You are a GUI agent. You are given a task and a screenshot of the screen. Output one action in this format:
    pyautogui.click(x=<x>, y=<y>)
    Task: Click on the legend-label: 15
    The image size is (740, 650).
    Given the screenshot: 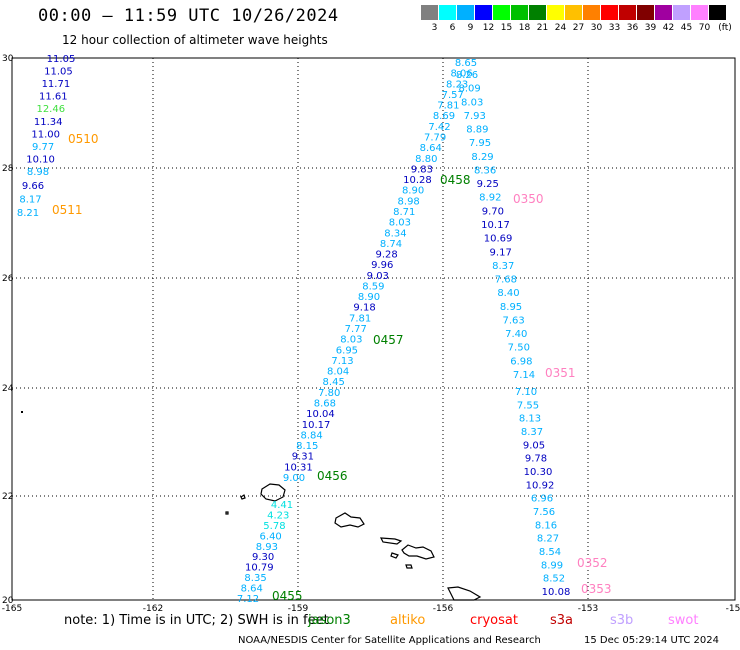 What is the action you would take?
    pyautogui.click(x=506, y=28)
    